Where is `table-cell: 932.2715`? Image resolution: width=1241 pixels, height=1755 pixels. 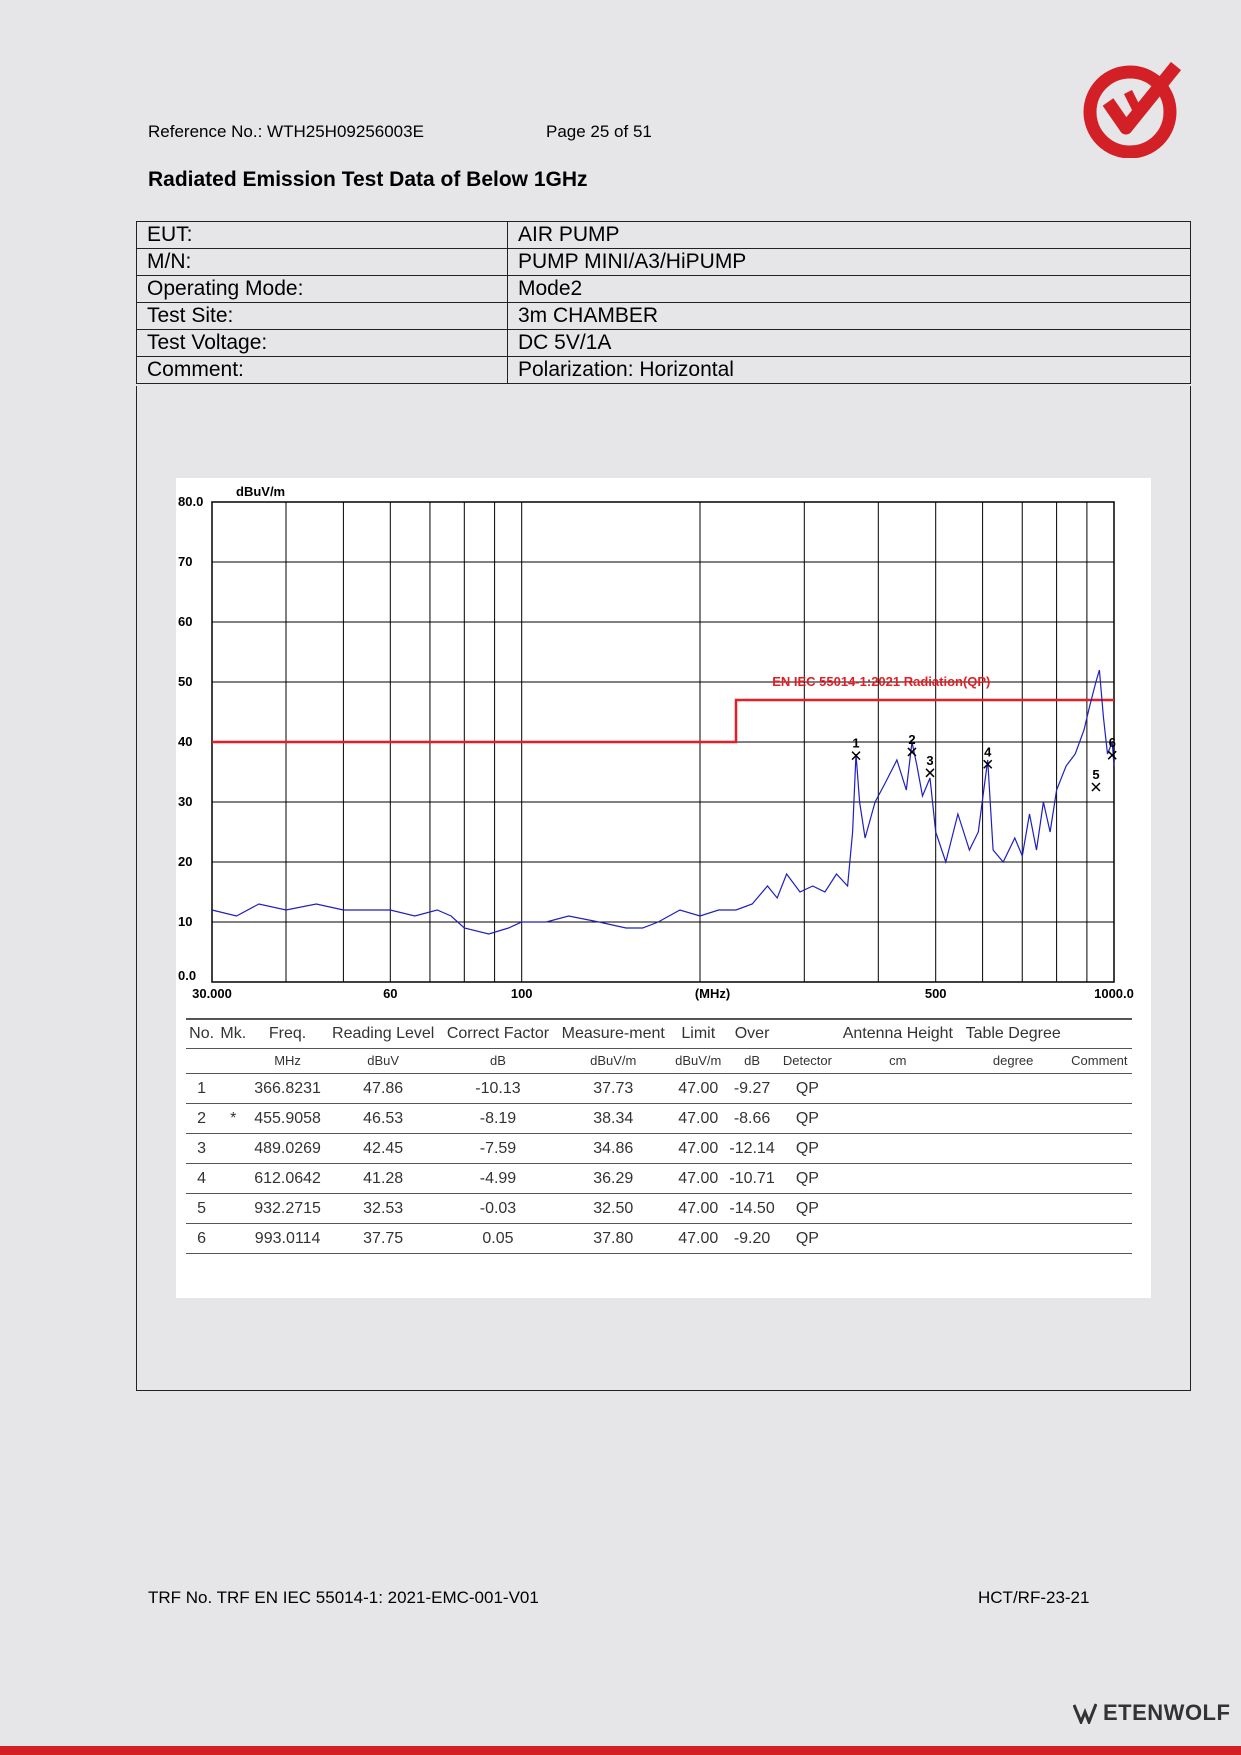 table-cell: 932.2715 is located at coordinates (287, 1208).